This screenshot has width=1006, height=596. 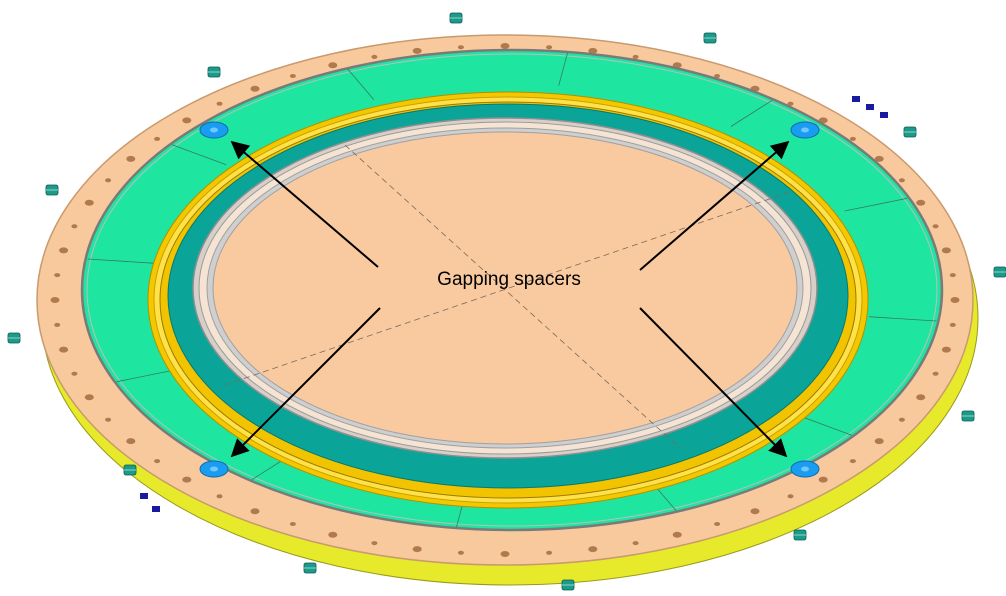 I want to click on navy-fastener-group-right, so click(x=870, y=107).